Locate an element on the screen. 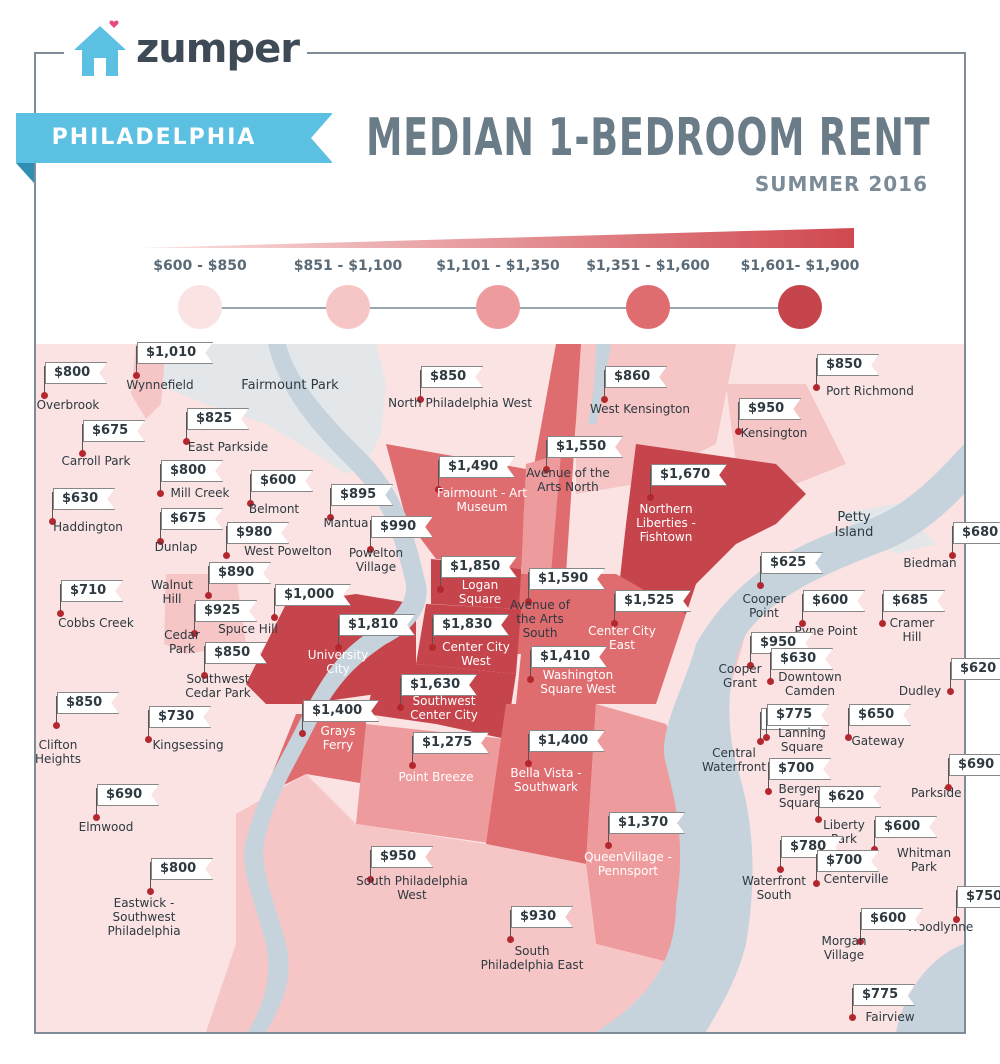 This screenshot has width=1000, height=1064. legend-label: $600 - $850 is located at coordinates (200, 266).